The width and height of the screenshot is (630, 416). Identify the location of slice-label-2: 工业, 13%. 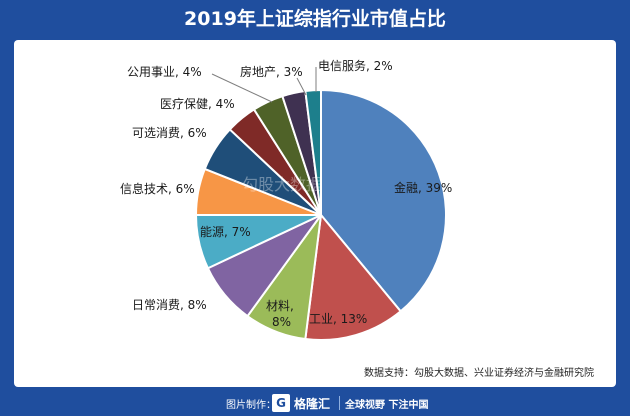
(338, 319).